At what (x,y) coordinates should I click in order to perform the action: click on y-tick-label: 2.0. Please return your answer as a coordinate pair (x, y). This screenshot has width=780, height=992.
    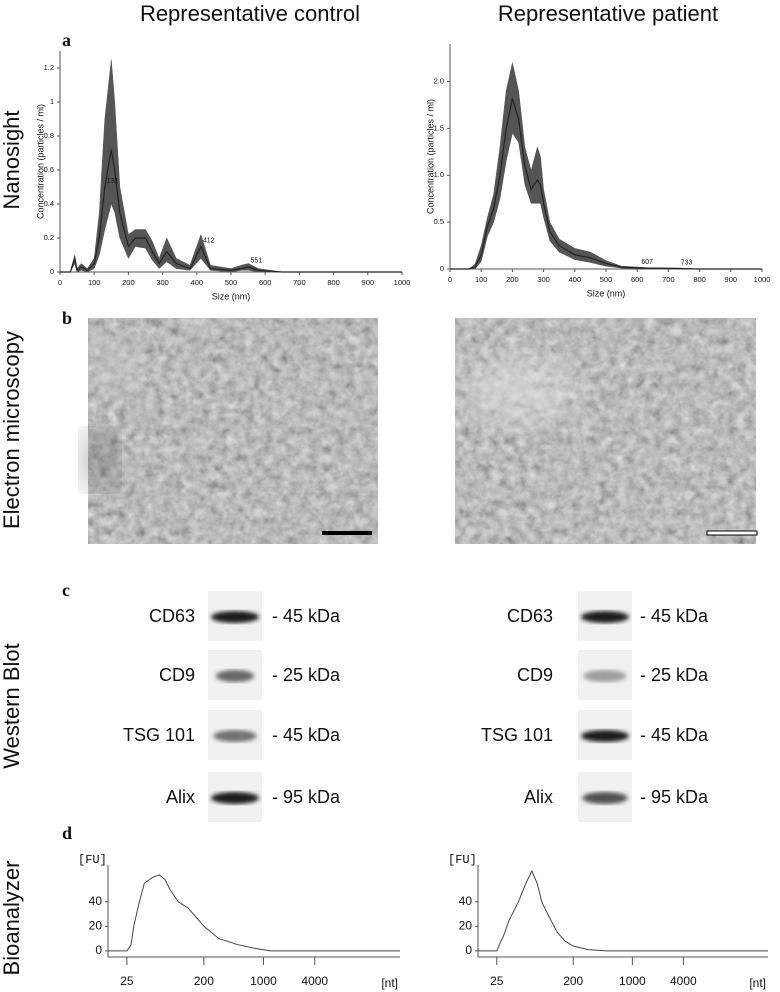
    Looking at the image, I should click on (439, 80).